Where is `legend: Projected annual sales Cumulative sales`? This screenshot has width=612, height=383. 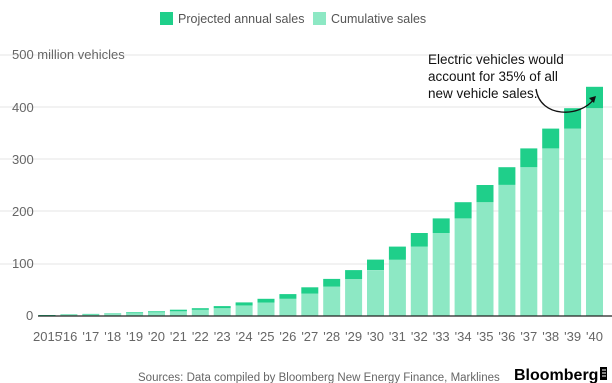 legend: Projected annual sales Cumulative sales is located at coordinates (293, 19).